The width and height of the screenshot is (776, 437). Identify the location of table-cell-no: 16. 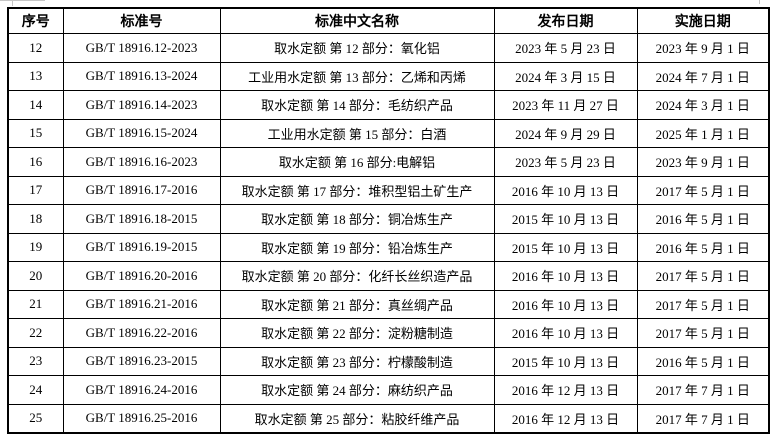
(35, 162).